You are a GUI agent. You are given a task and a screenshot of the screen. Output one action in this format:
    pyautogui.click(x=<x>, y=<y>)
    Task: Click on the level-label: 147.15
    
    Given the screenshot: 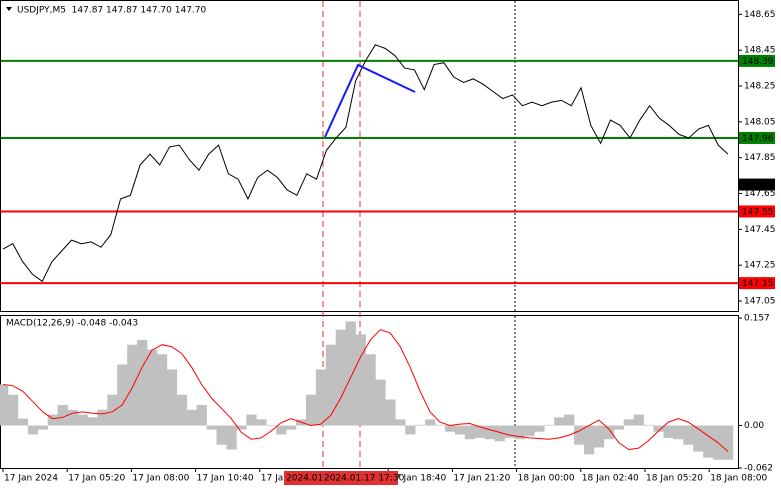 What is the action you would take?
    pyautogui.click(x=758, y=284)
    